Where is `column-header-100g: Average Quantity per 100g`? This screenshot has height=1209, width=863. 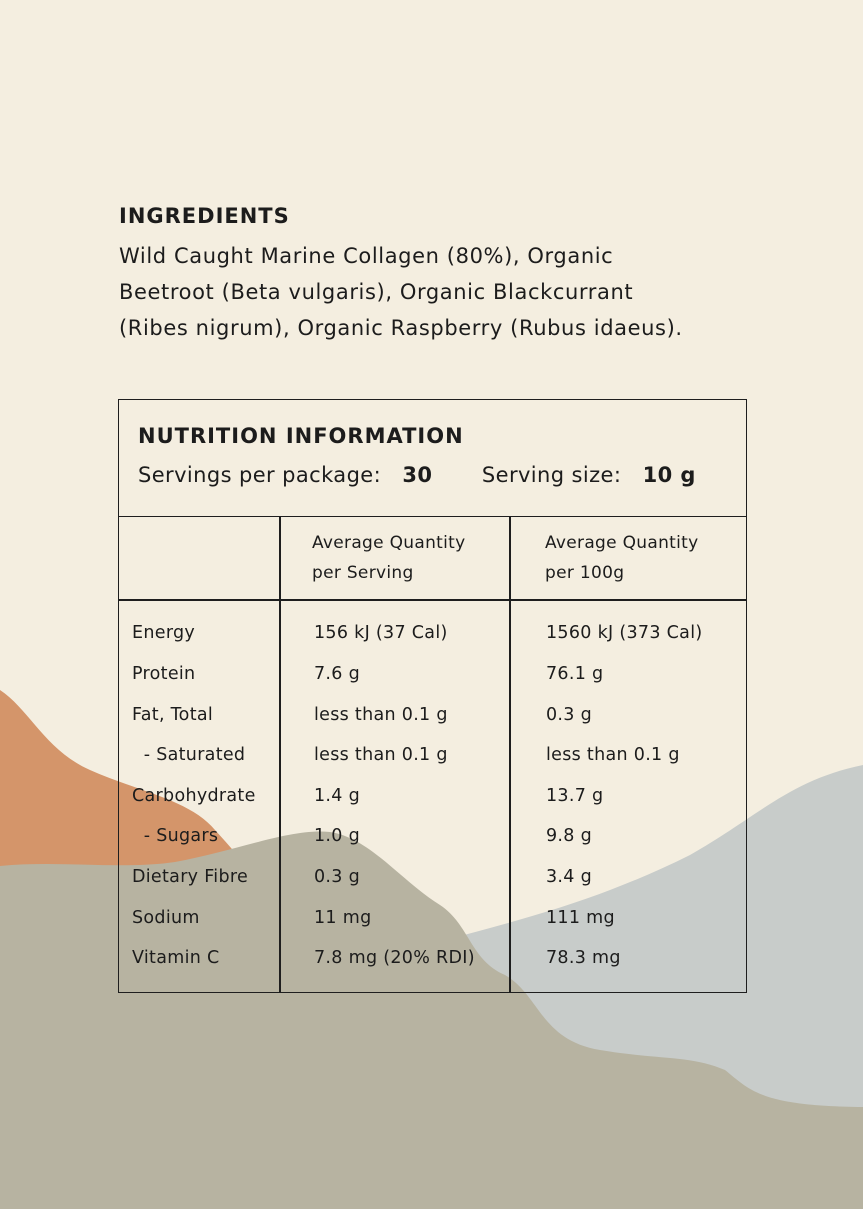
column-header-100g: Average Quantity per 100g is located at coordinates (621, 558).